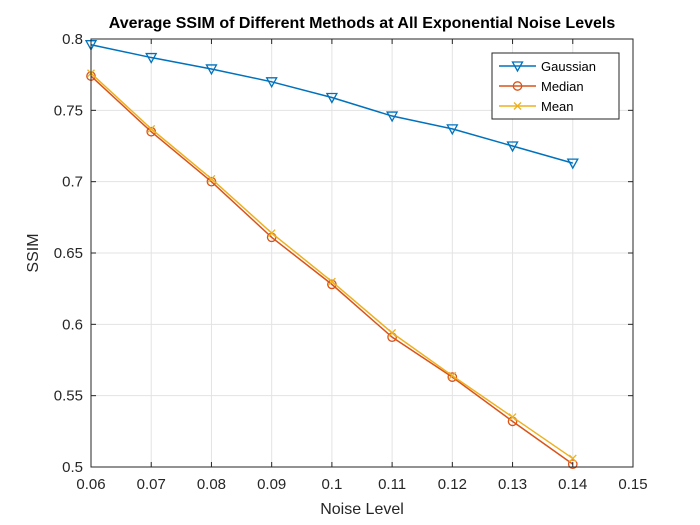 This screenshot has height=525, width=700. What do you see at coordinates (271, 484) in the screenshot?
I see `x-tick-label: 0.09` at bounding box center [271, 484].